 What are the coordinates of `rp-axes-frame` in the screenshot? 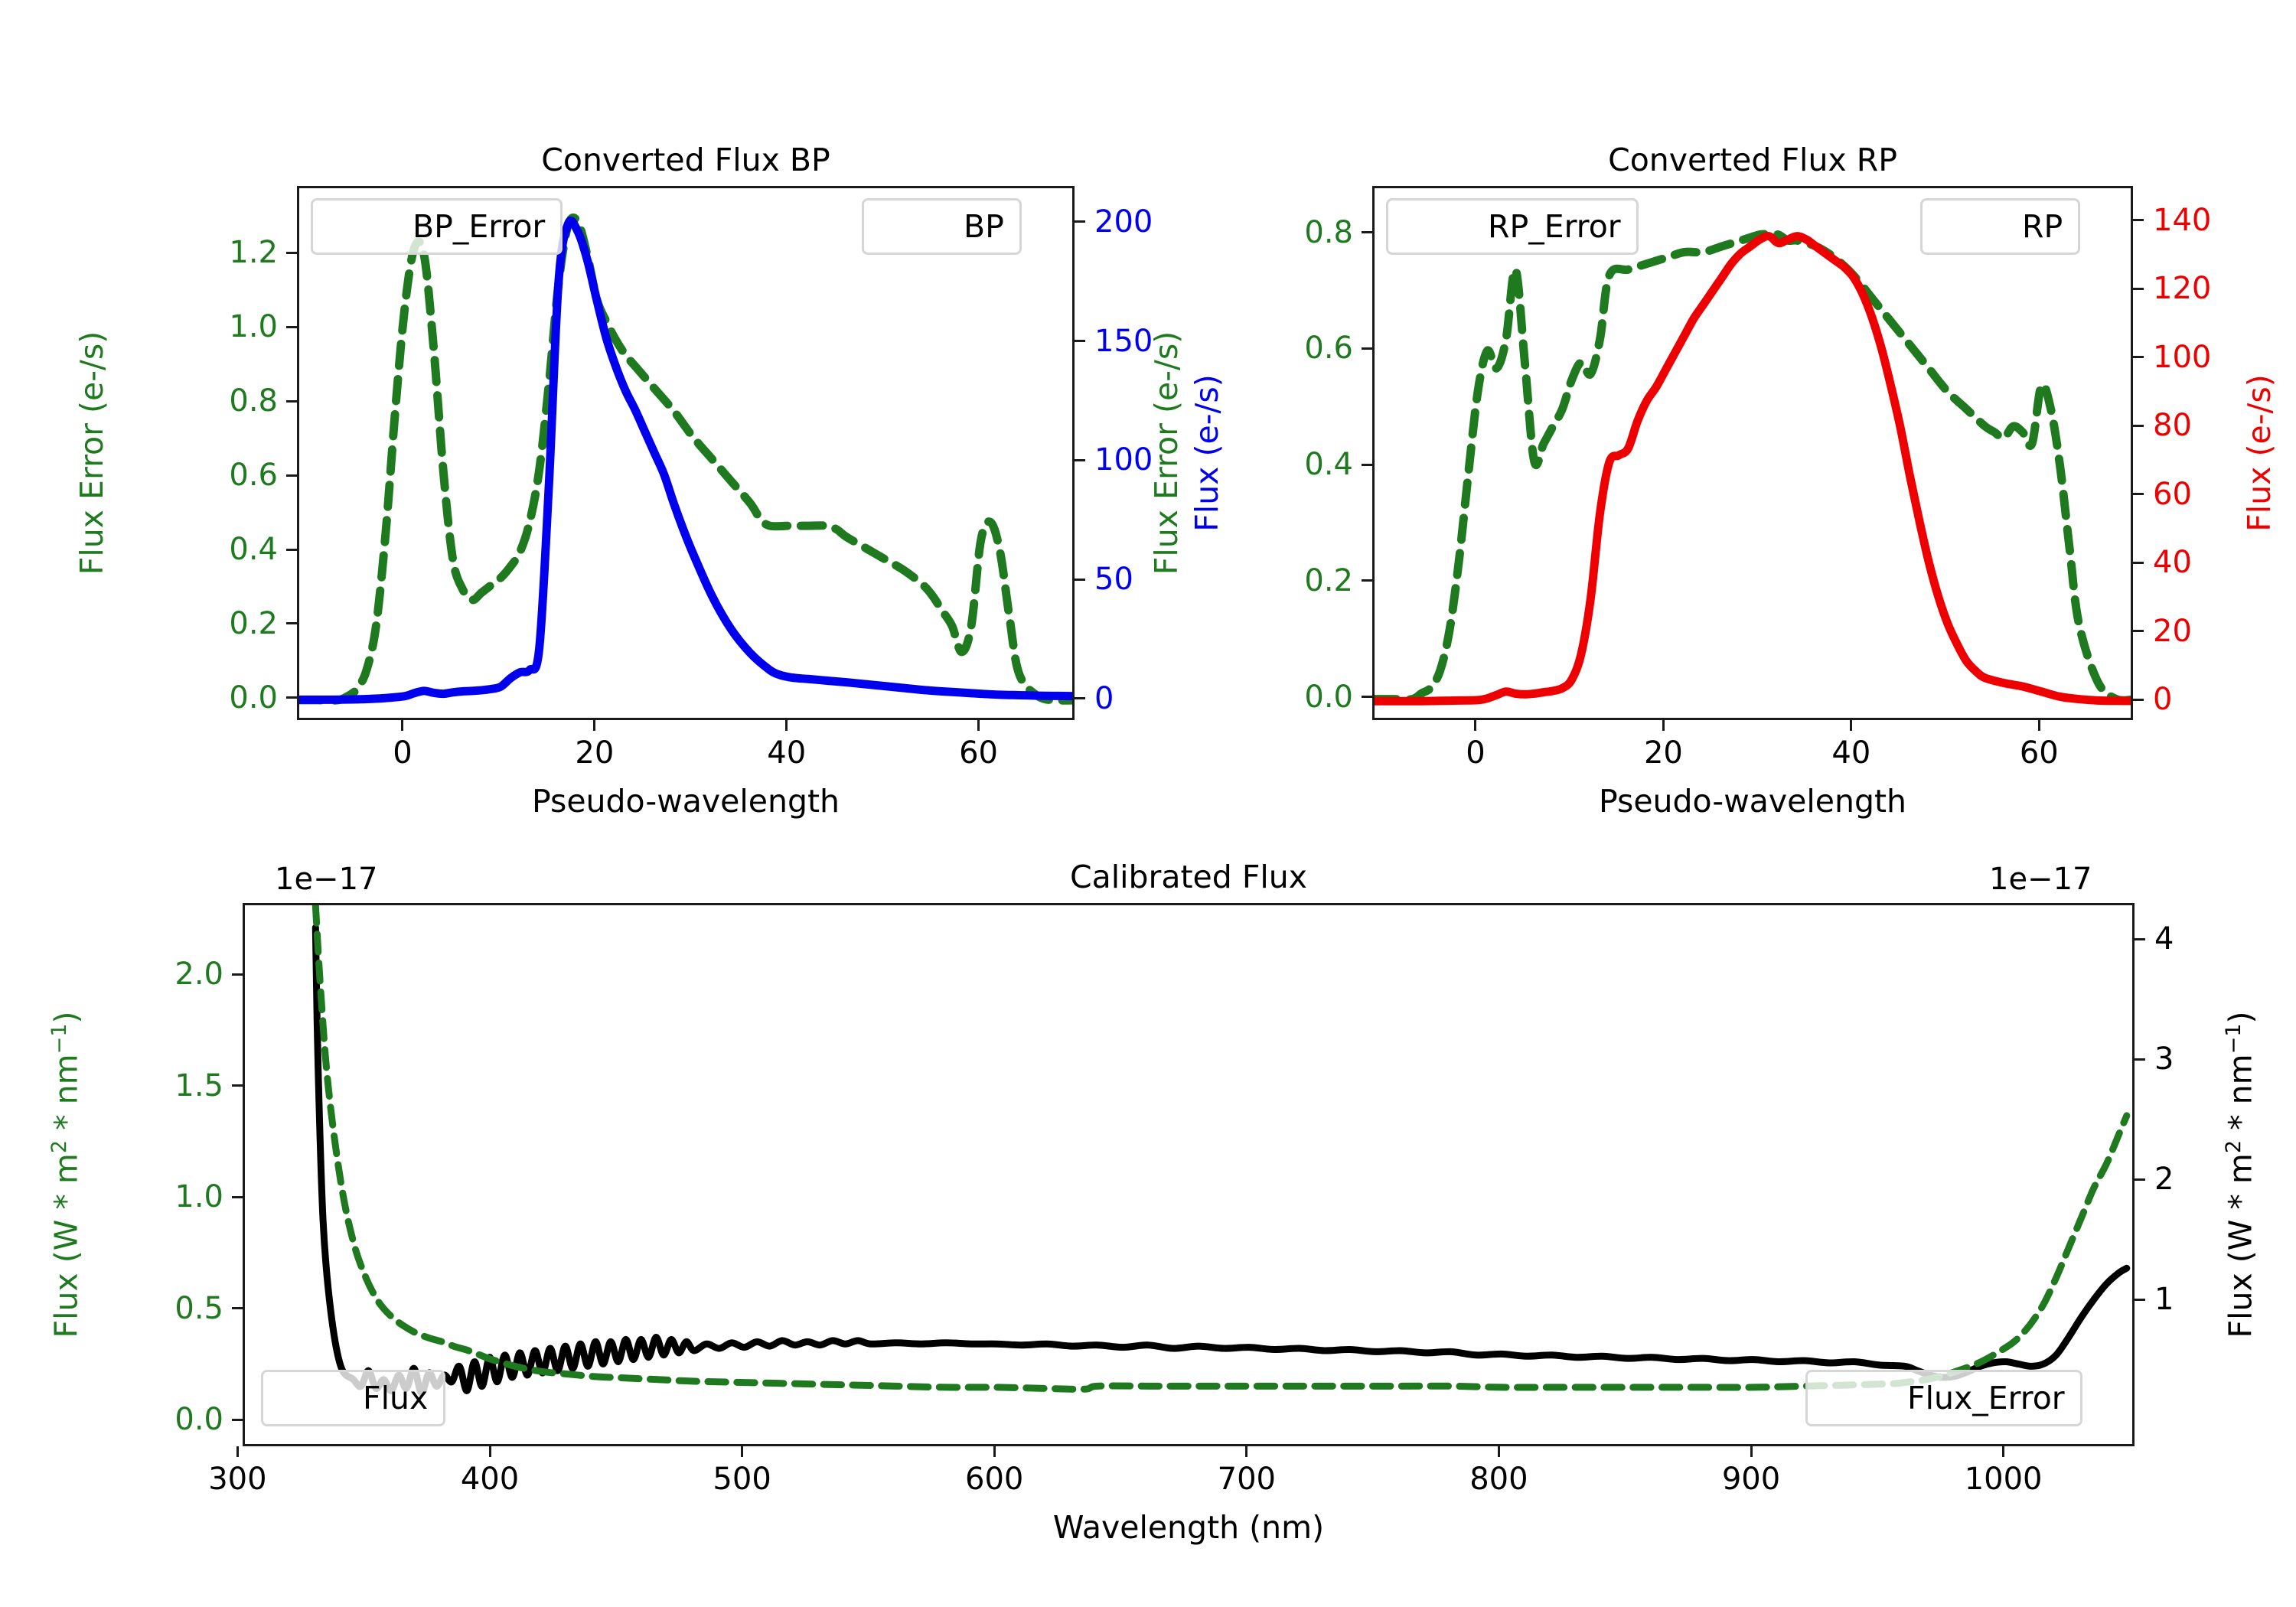 It's located at (1752, 453).